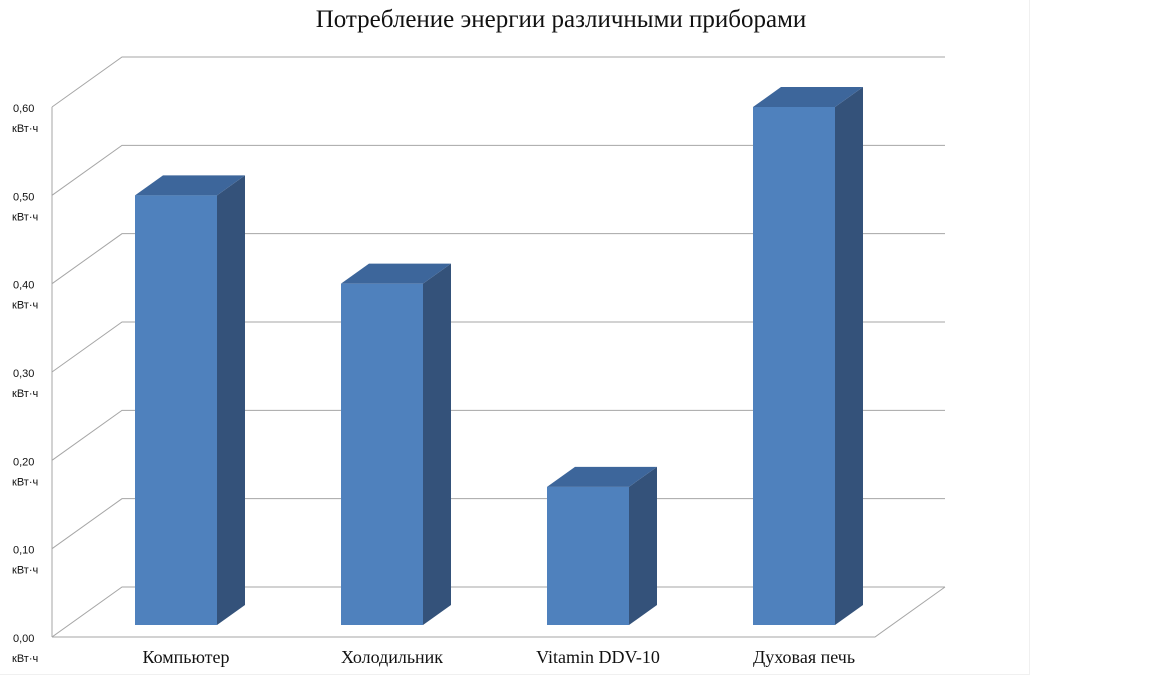  What do you see at coordinates (598, 657) in the screenshot?
I see `x-tick-label: Vitamin DDV-10` at bounding box center [598, 657].